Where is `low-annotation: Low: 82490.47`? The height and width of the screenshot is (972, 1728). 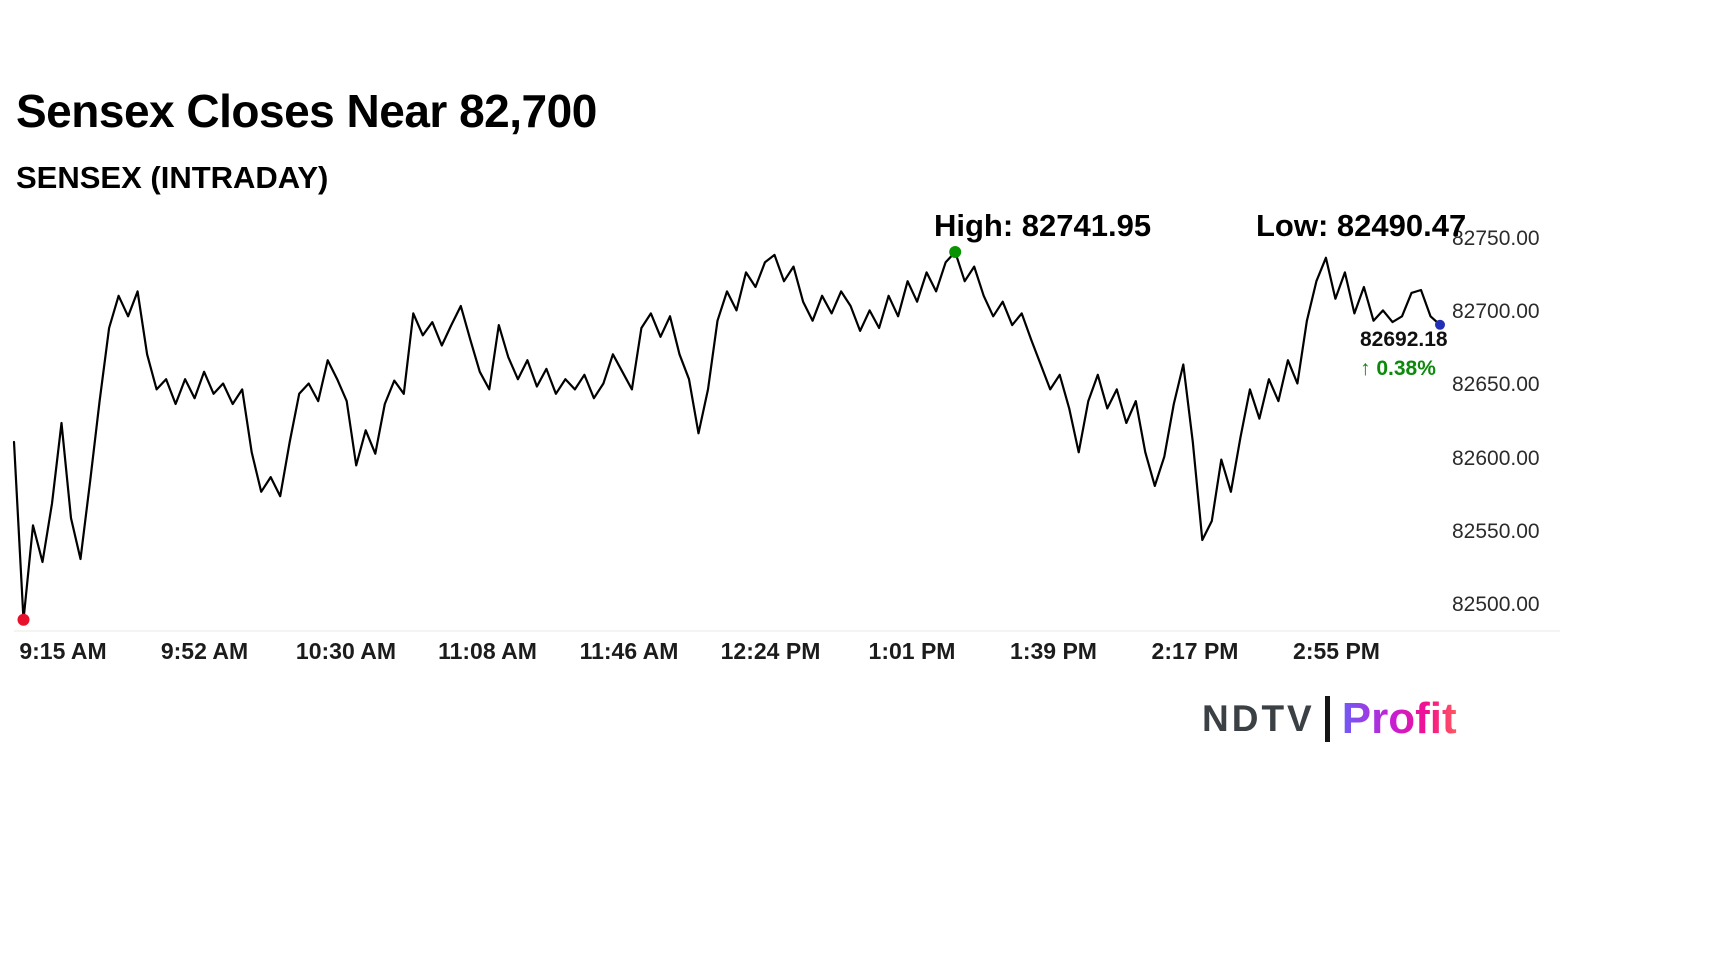
low-annotation: Low: 82490.47 is located at coordinates (1361, 225).